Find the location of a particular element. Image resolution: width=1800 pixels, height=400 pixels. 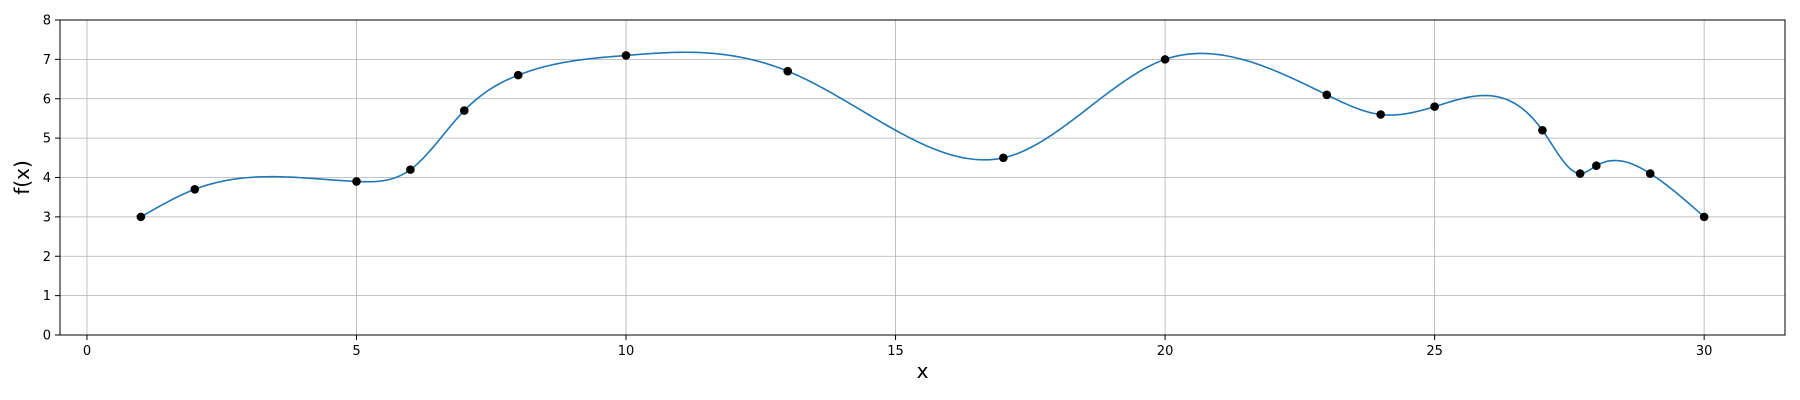

y-tick-label: 7 is located at coordinates (47, 60).